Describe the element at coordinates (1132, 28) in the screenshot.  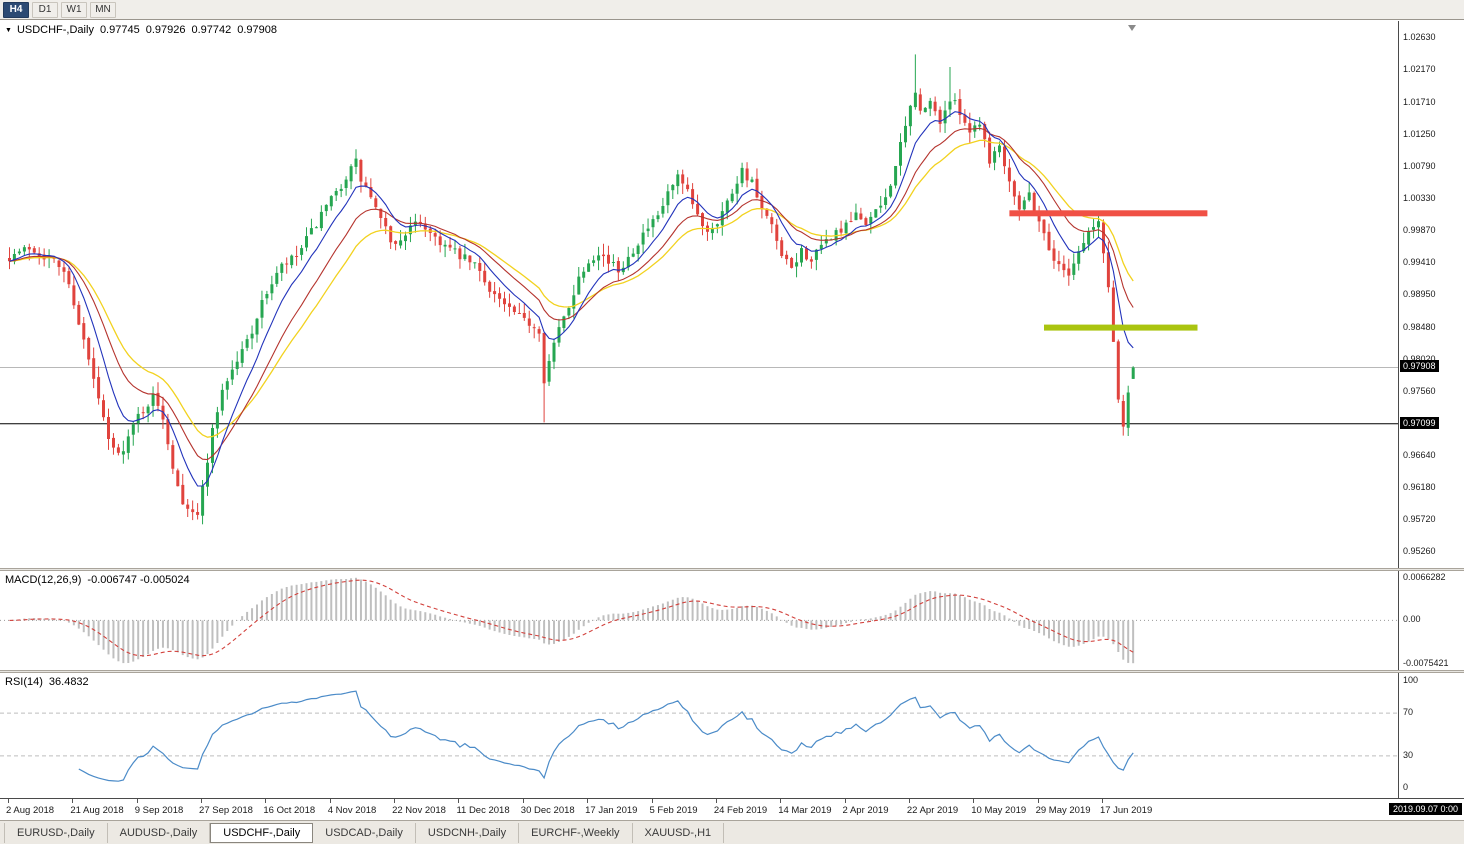
I see `chart-shift-marker-icon` at that location.